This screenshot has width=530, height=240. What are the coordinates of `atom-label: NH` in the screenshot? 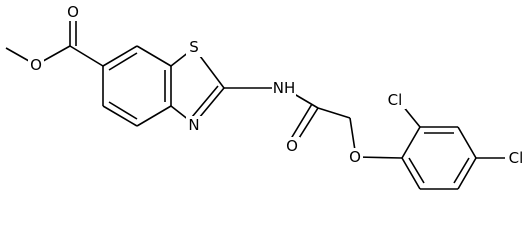 It's located at (284, 88).